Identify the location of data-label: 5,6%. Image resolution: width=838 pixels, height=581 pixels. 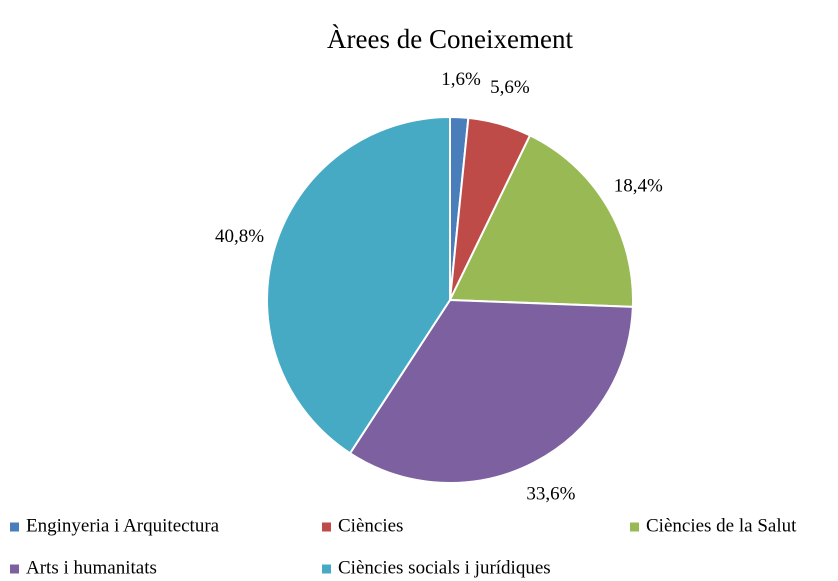
(510, 87).